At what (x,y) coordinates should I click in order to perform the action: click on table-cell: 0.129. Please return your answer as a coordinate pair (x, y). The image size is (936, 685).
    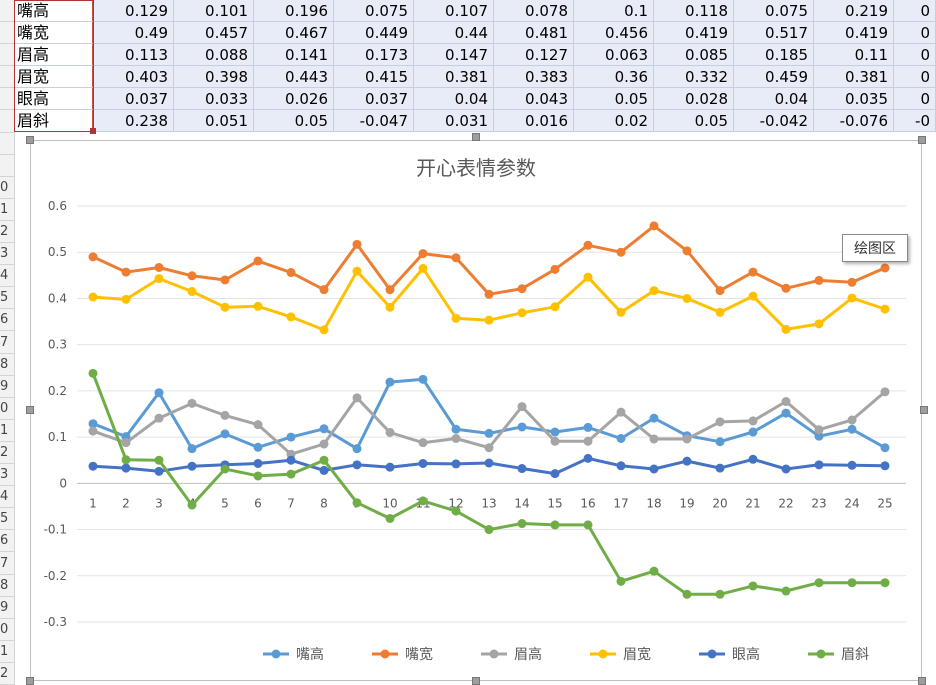
    Looking at the image, I should click on (134, 11).